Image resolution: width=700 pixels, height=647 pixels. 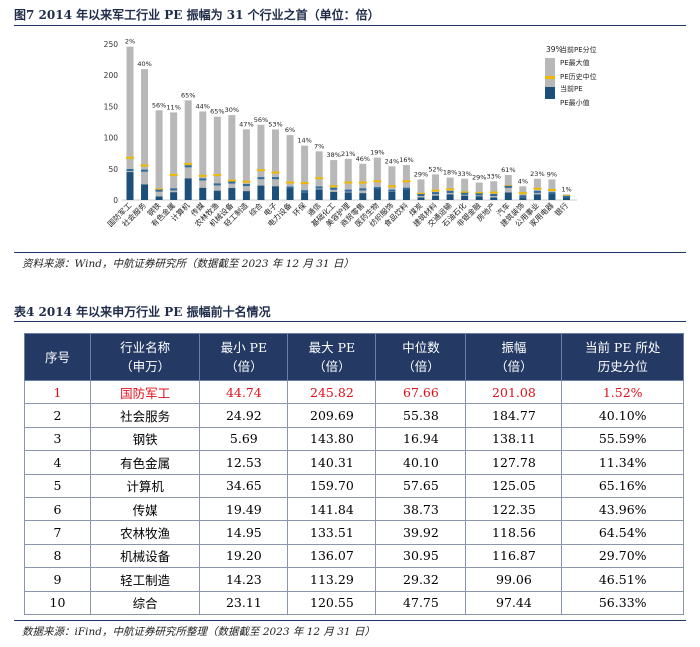 I want to click on y-tick-label: 0, so click(x=115, y=200).